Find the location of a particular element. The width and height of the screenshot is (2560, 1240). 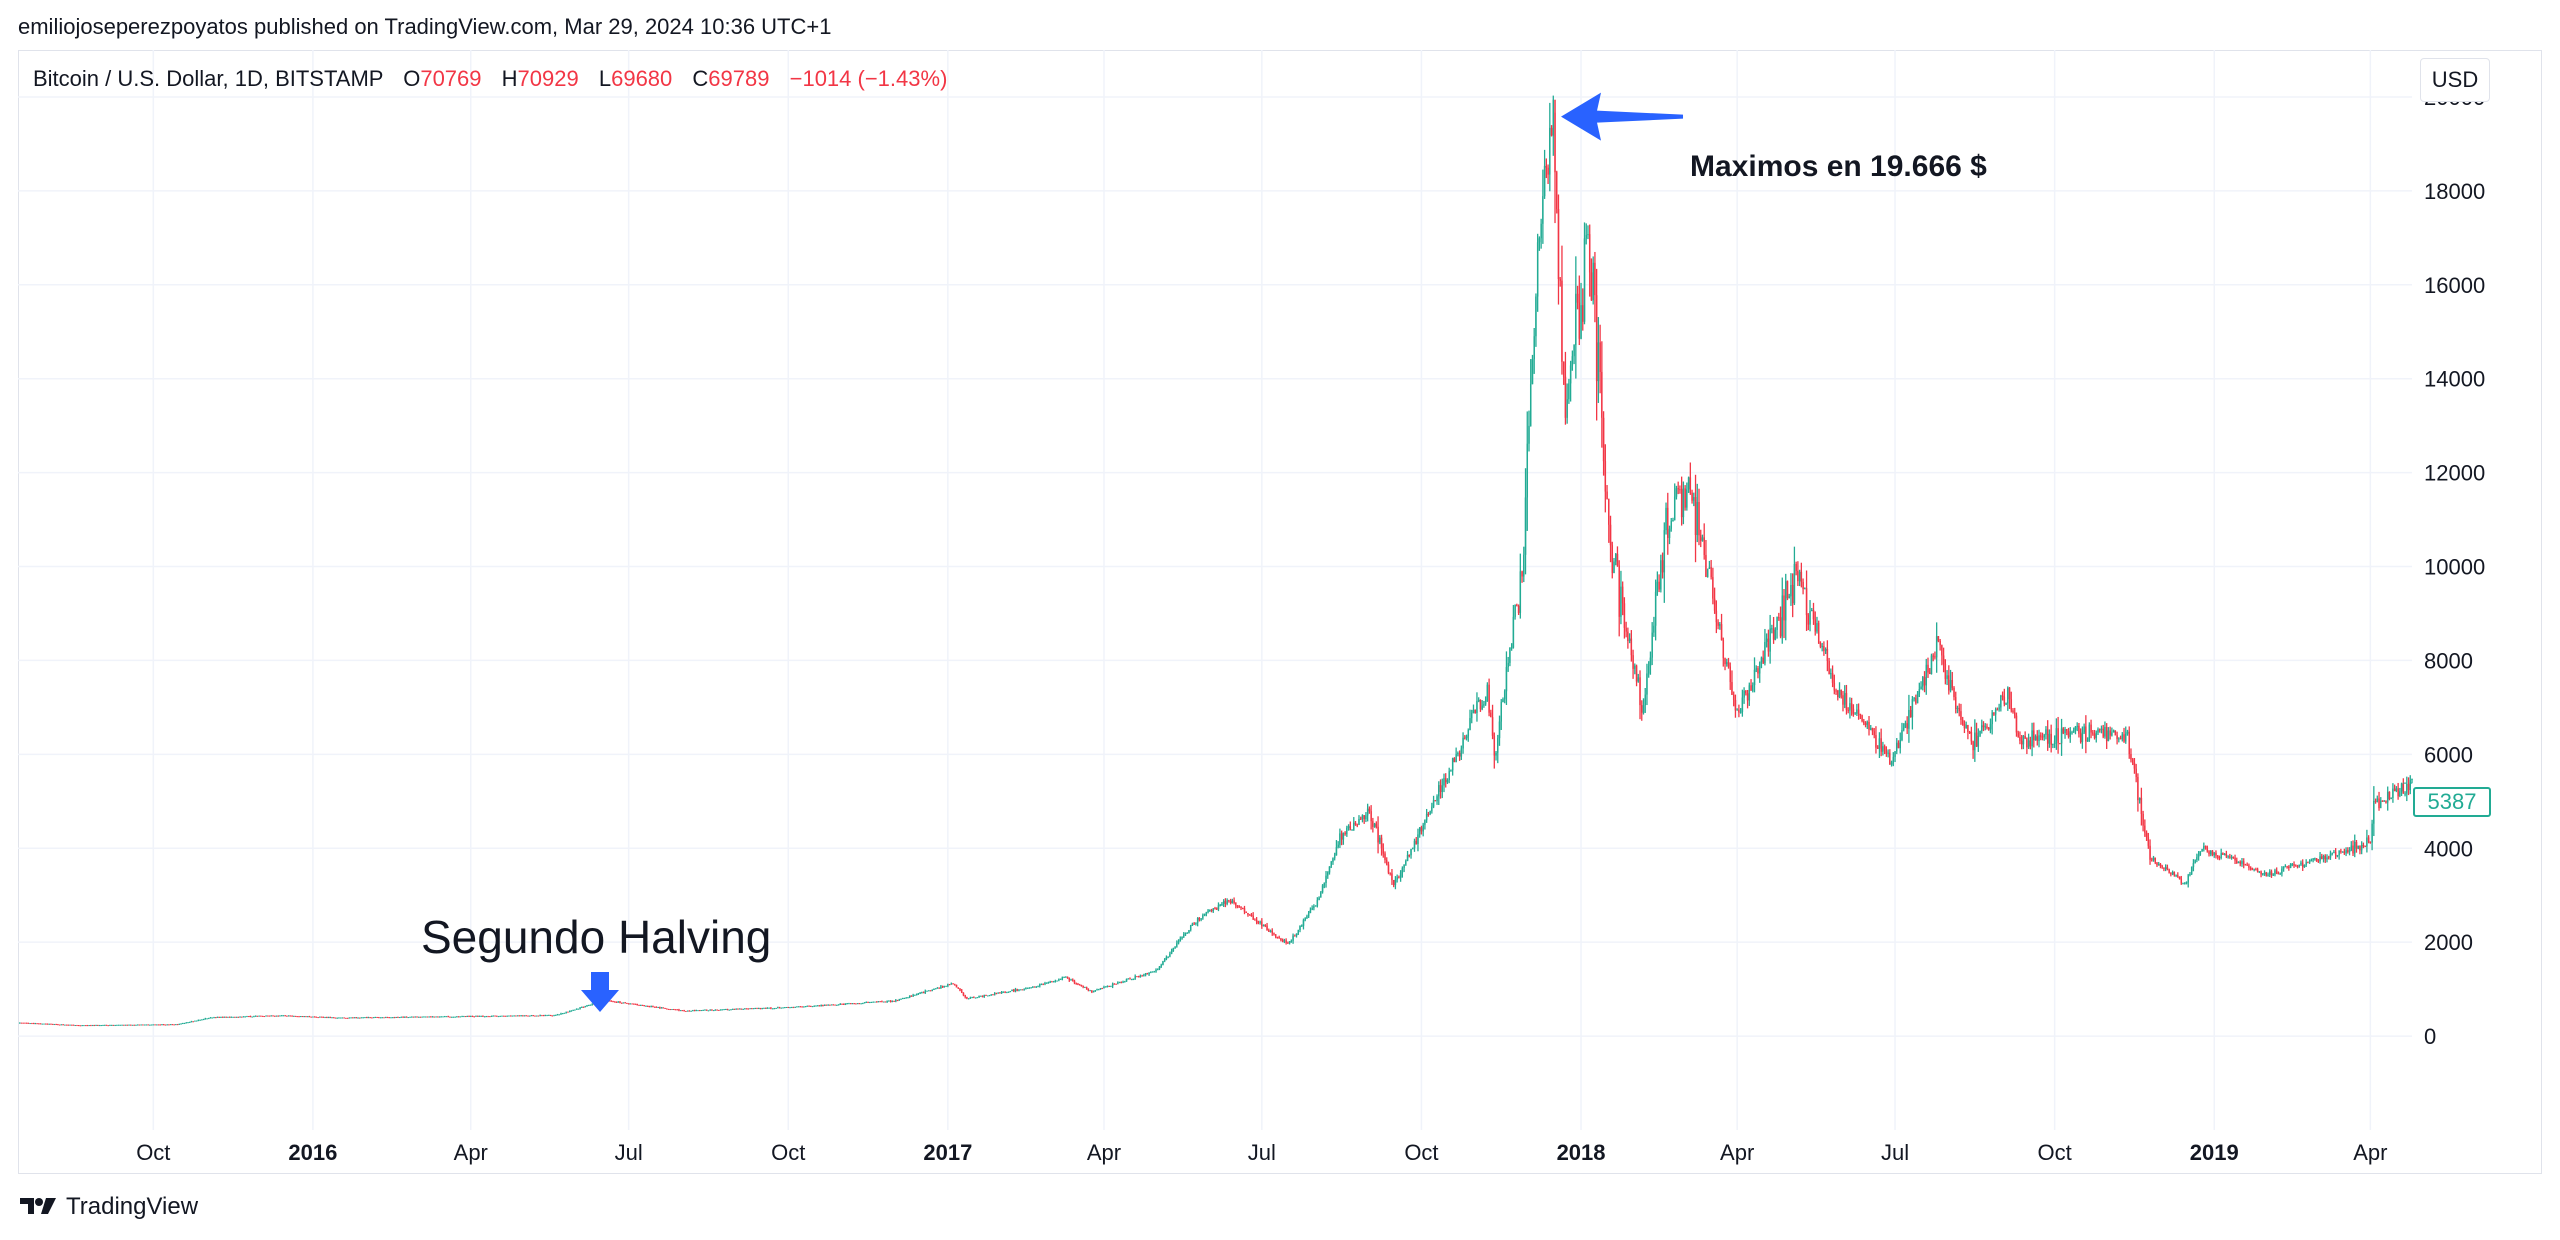

currency-button: USD is located at coordinates (2455, 80).